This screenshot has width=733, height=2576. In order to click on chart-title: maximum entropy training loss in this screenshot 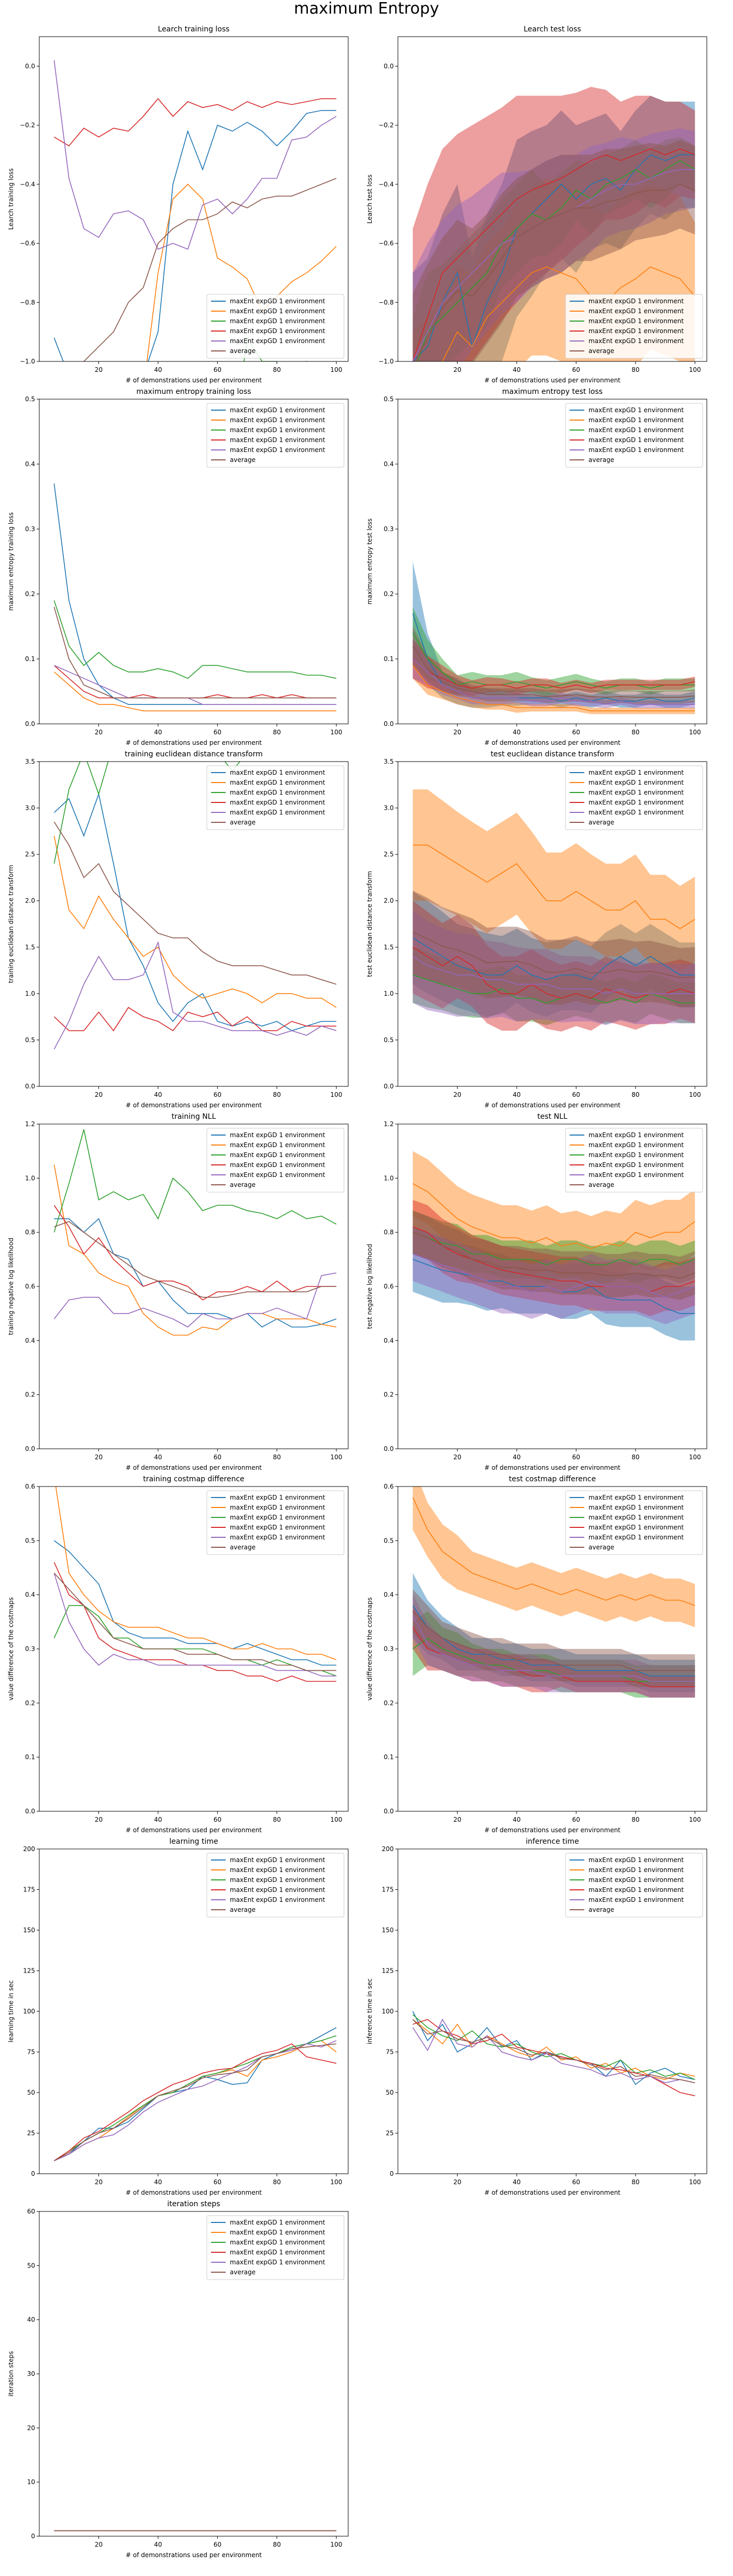, I will do `click(193, 392)`.